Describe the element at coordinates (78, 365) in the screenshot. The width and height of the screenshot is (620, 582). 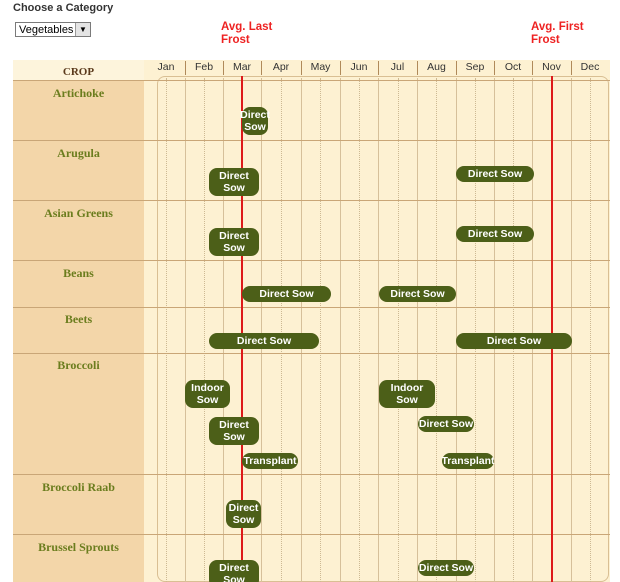
I see `crop-broccoli: Broccoli` at that location.